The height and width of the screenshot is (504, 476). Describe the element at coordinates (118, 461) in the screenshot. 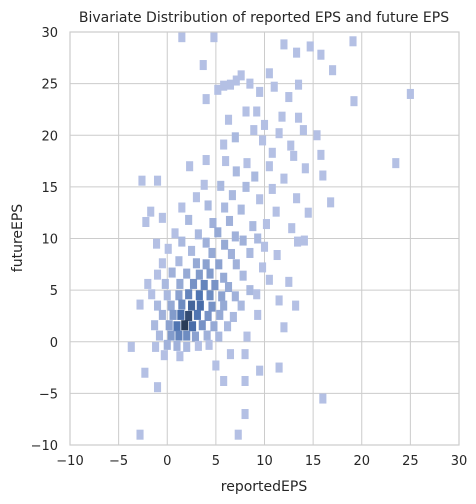

I see `x-tick-label: −5` at that location.